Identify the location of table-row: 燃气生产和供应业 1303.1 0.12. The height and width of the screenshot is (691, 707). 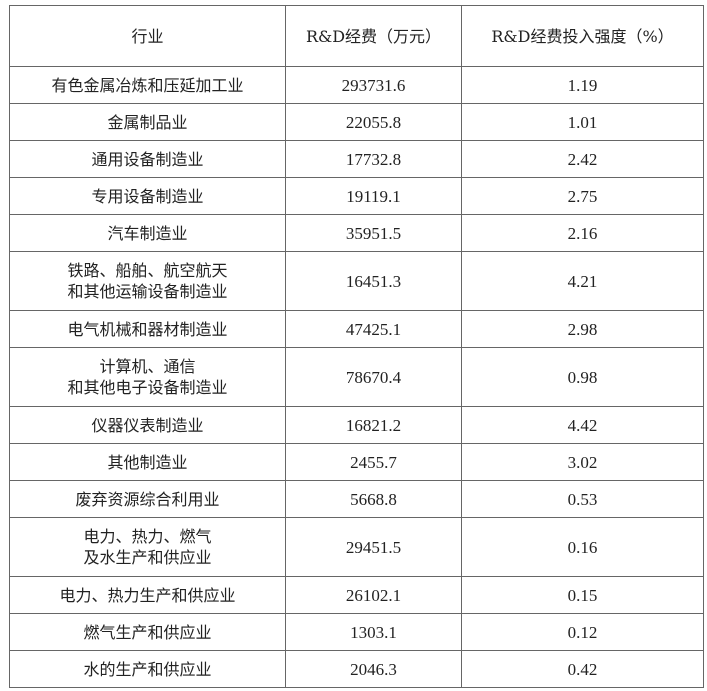
(356, 632).